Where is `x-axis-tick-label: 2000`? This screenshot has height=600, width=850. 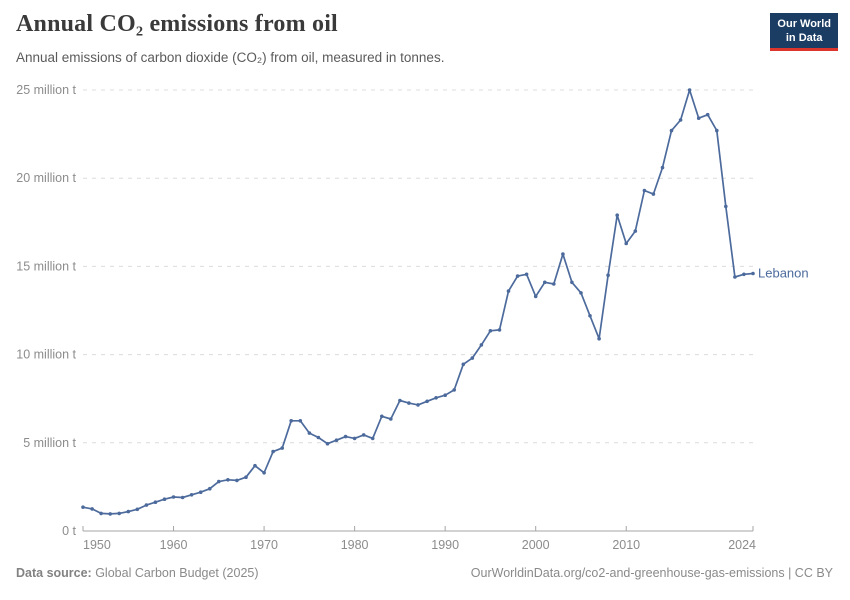 x-axis-tick-label: 2000 is located at coordinates (536, 545).